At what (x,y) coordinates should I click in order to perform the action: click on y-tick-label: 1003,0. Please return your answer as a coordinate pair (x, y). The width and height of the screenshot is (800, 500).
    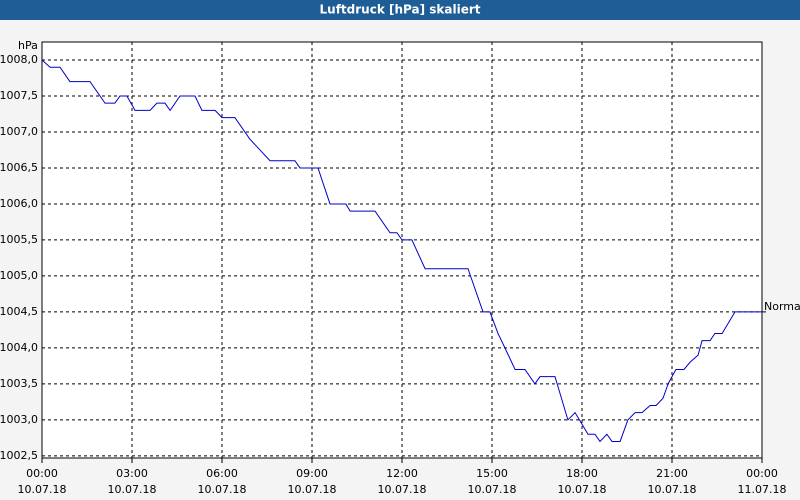
    Looking at the image, I should click on (19, 419).